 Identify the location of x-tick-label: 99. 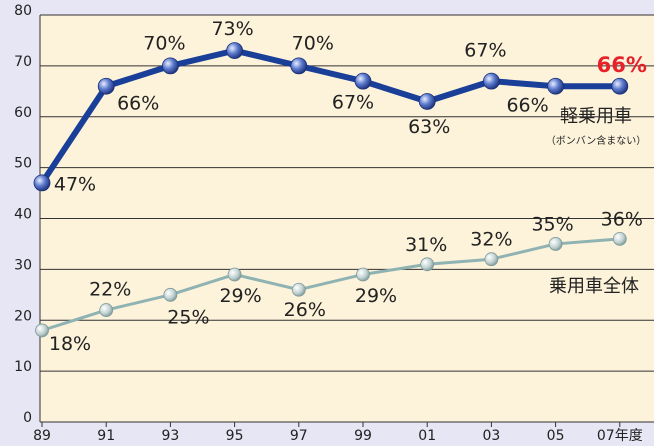
(363, 436).